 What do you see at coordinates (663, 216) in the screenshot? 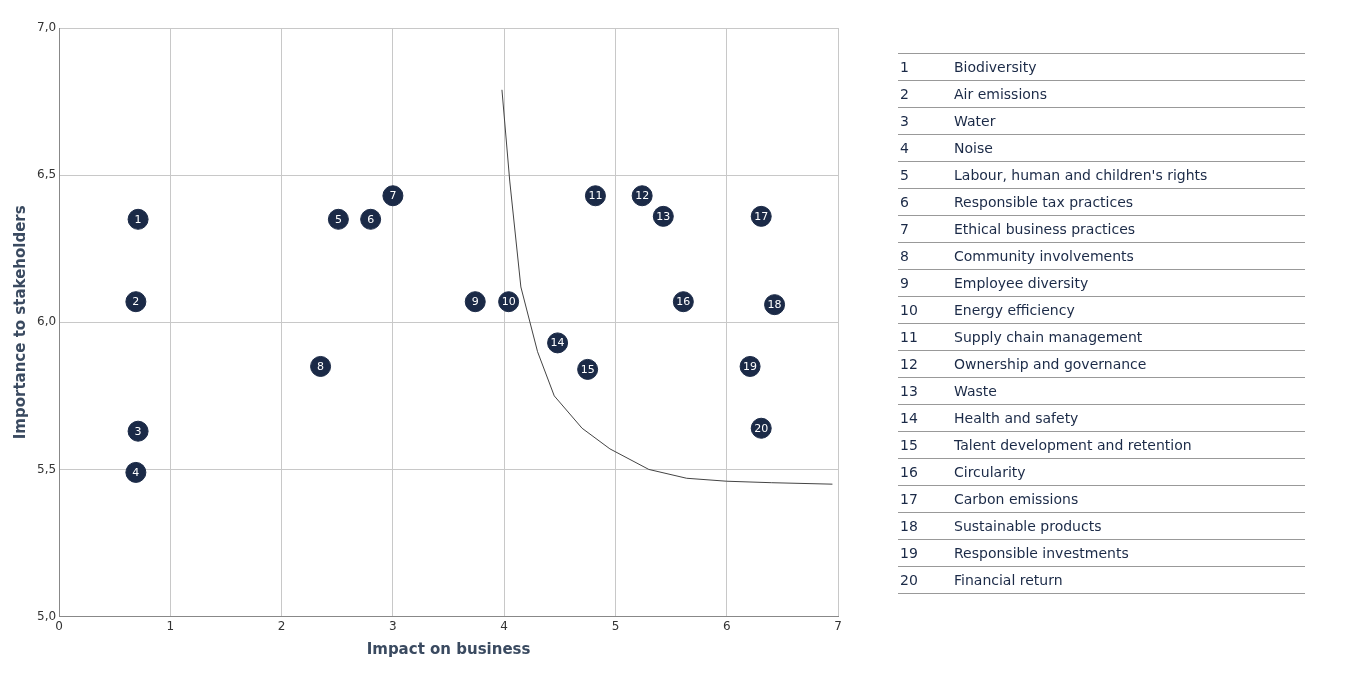
I see `annotation: 13` at bounding box center [663, 216].